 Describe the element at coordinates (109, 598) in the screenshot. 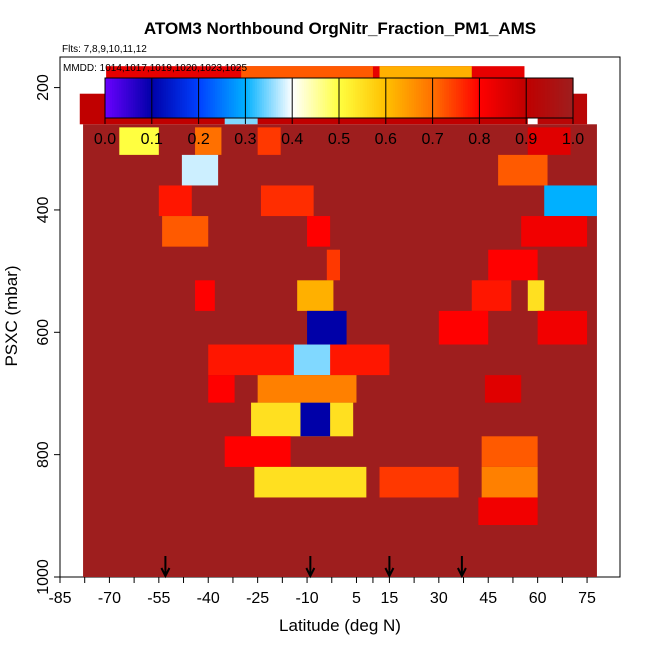

I see `x-tick-label: -70` at that location.